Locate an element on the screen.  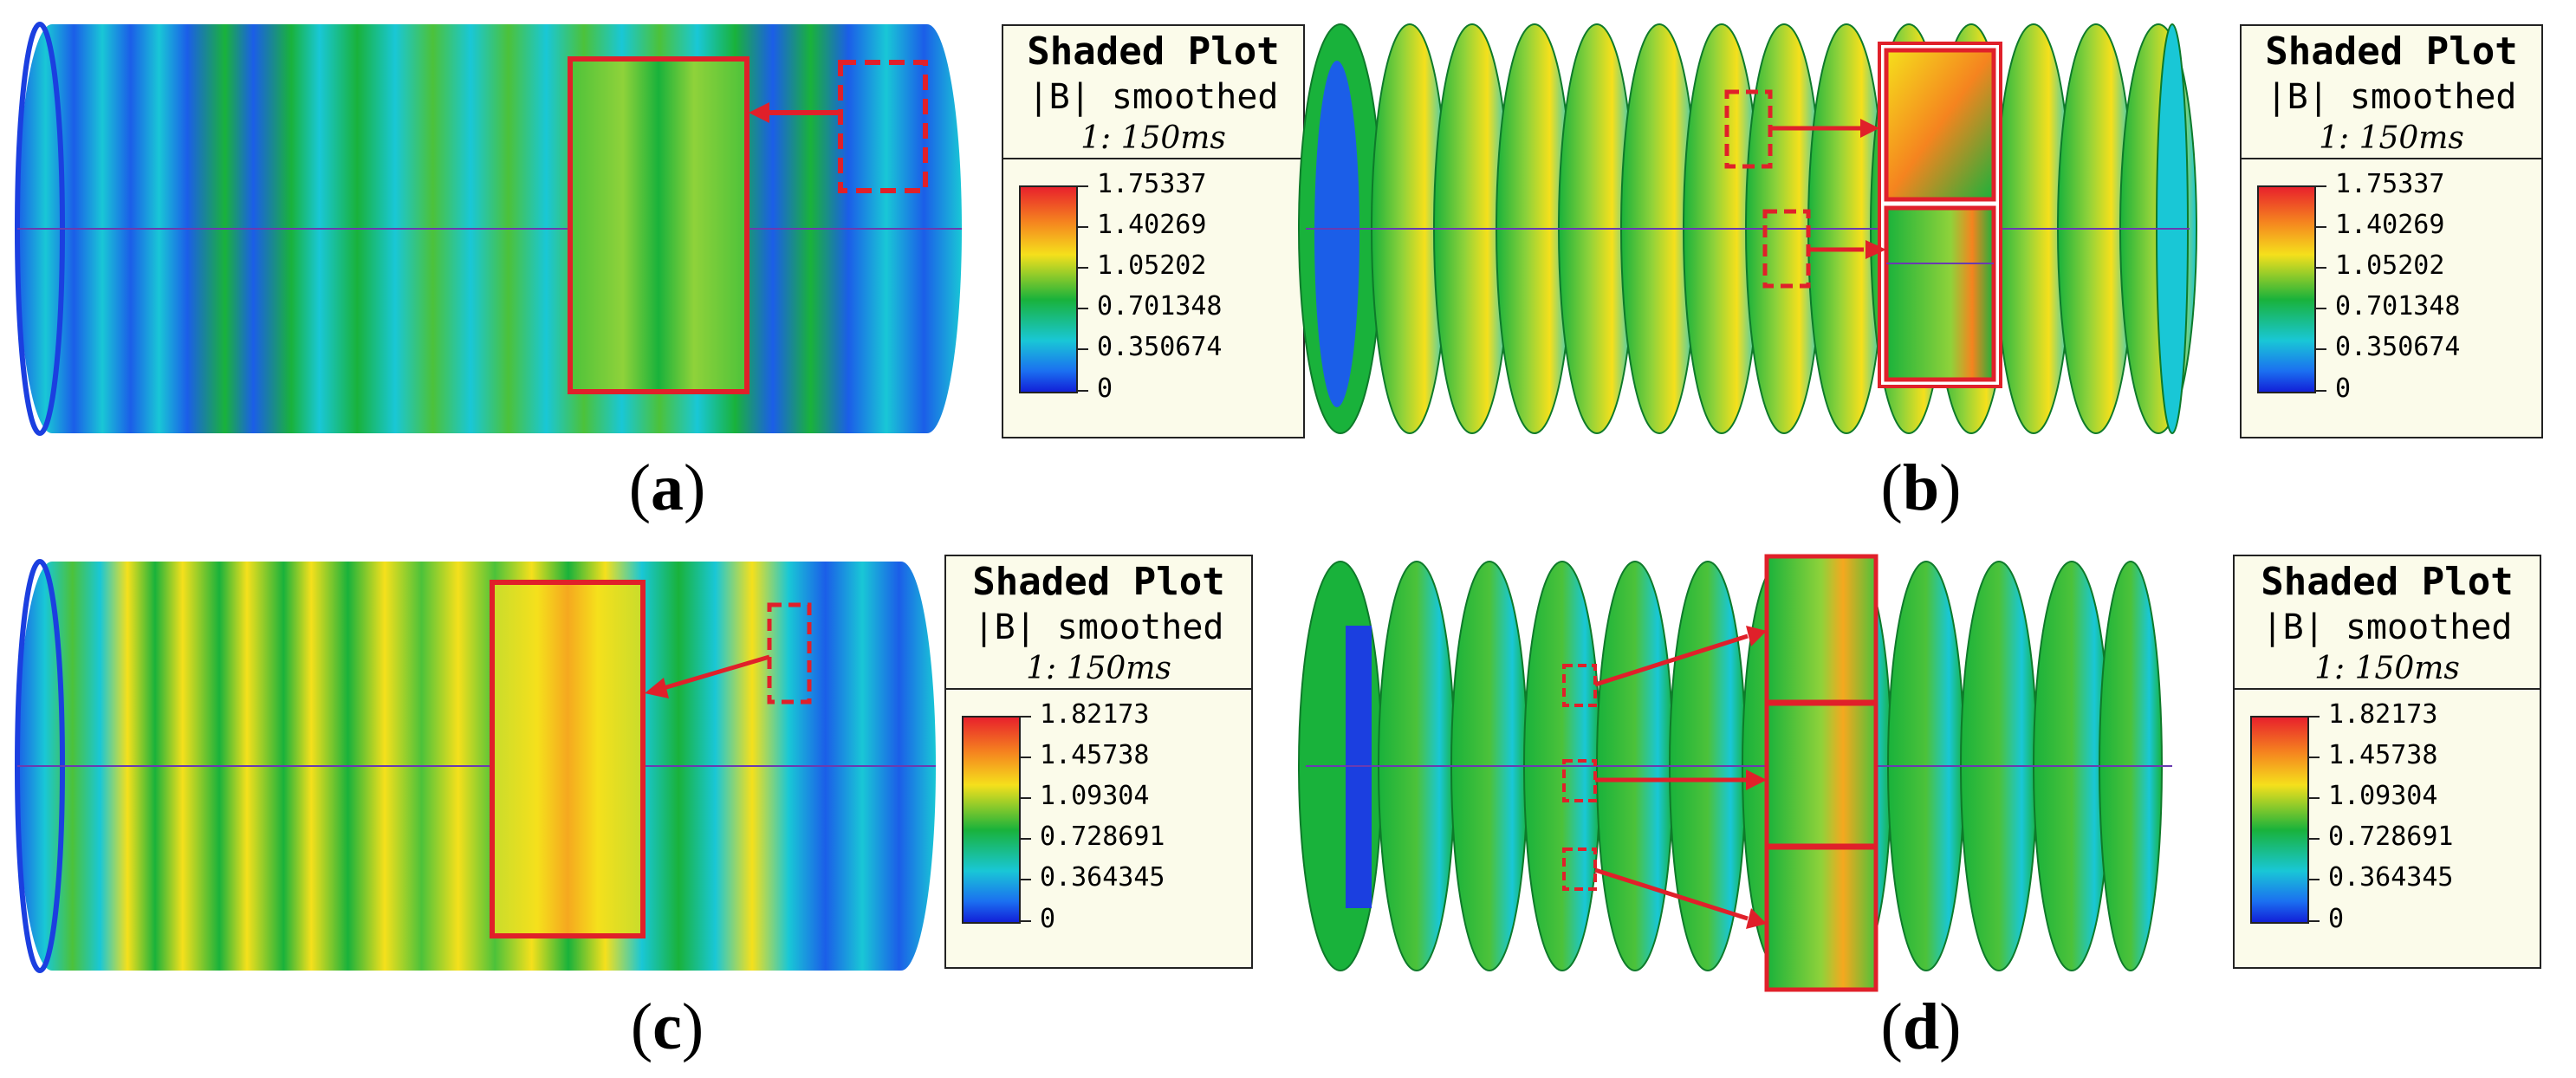
caption-d: (d) is located at coordinates (1921, 1026).